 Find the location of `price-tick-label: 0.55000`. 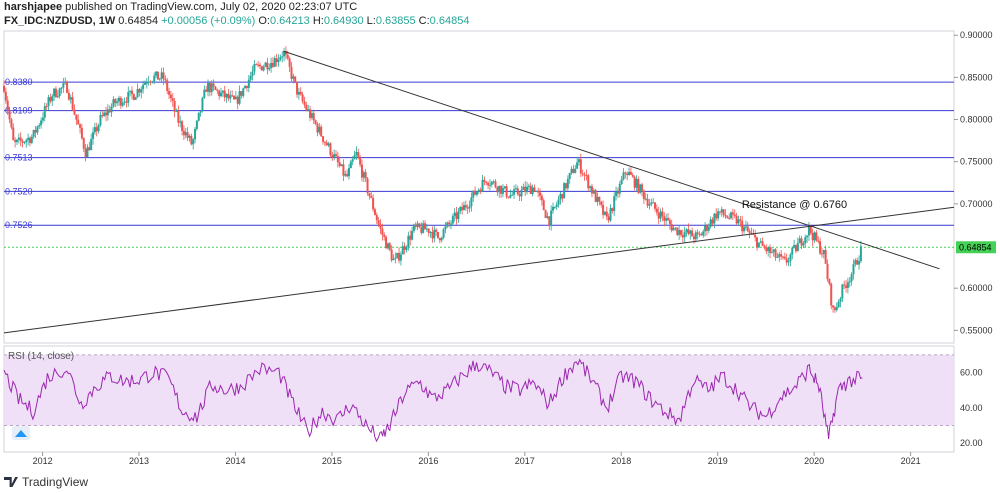

price-tick-label: 0.55000 is located at coordinates (976, 330).